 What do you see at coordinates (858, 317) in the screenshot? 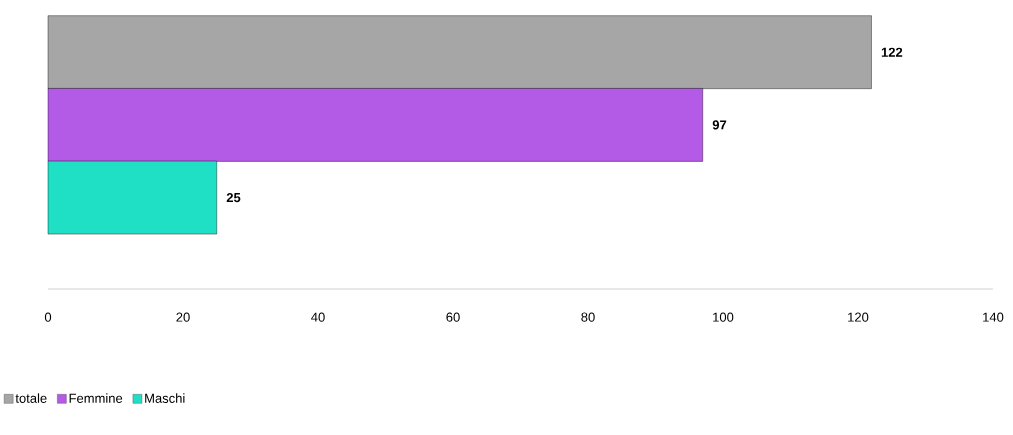
I see `x-tick-label: 120` at bounding box center [858, 317].